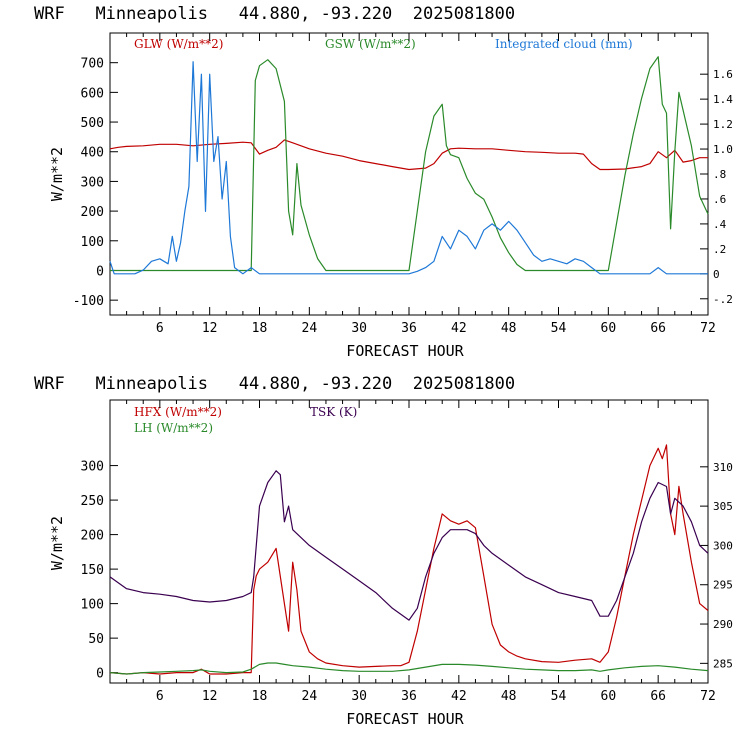 This screenshot has width=740, height=740. Describe the element at coordinates (723, 99) in the screenshot. I see `right-y-tick-label: 1.4` at that location.